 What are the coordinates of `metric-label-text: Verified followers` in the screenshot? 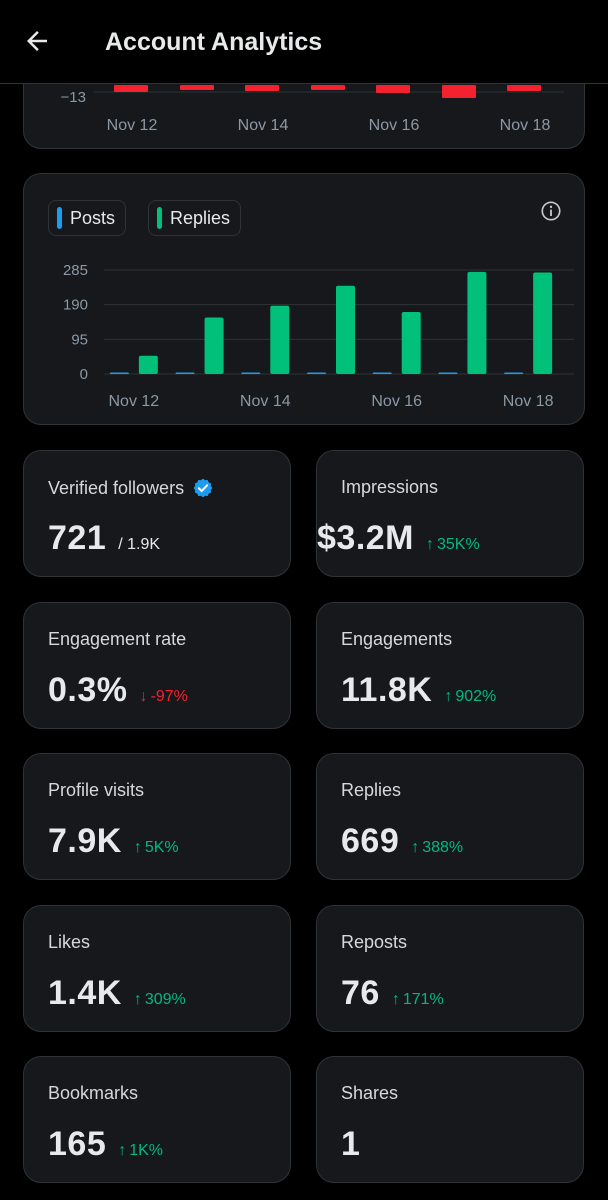 It's located at (116, 487).